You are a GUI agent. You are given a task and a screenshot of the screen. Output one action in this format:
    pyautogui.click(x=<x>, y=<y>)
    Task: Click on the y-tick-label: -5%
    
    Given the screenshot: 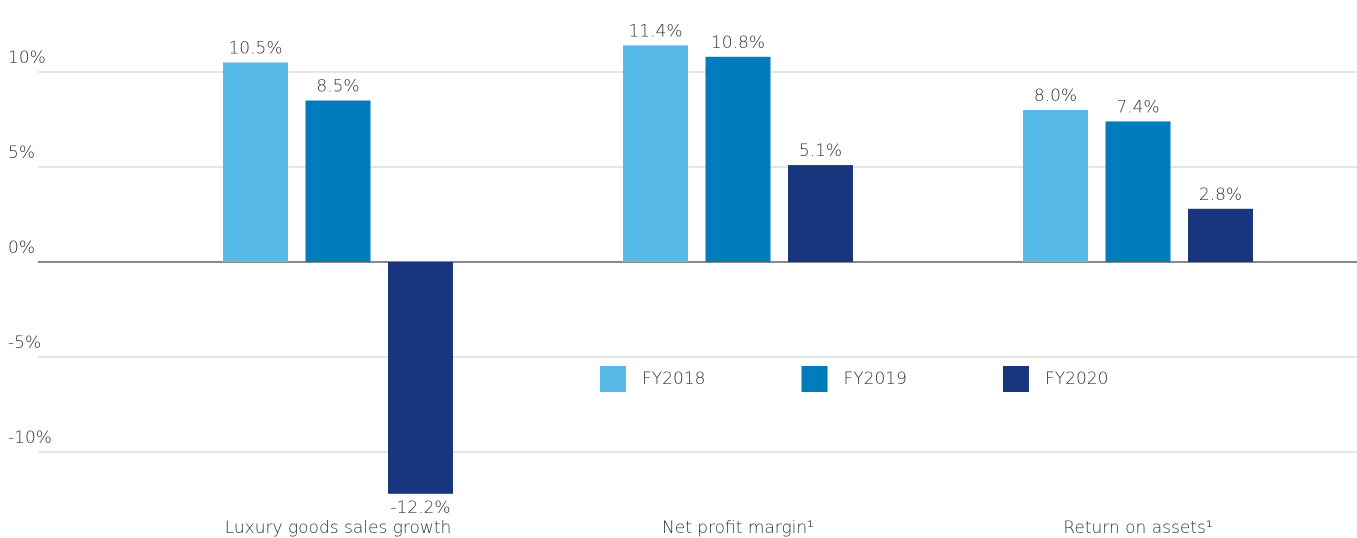 What is the action you would take?
    pyautogui.click(x=24, y=343)
    